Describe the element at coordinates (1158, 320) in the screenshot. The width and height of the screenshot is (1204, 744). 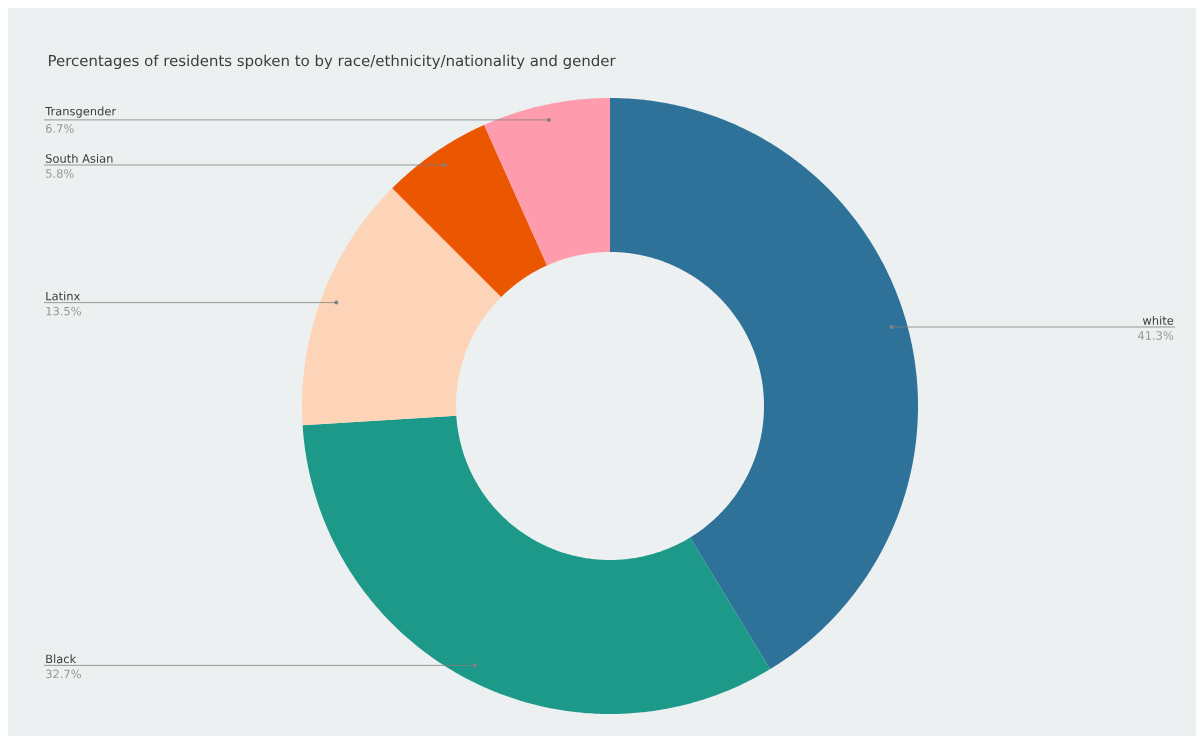
I see `slice-label: white` at that location.